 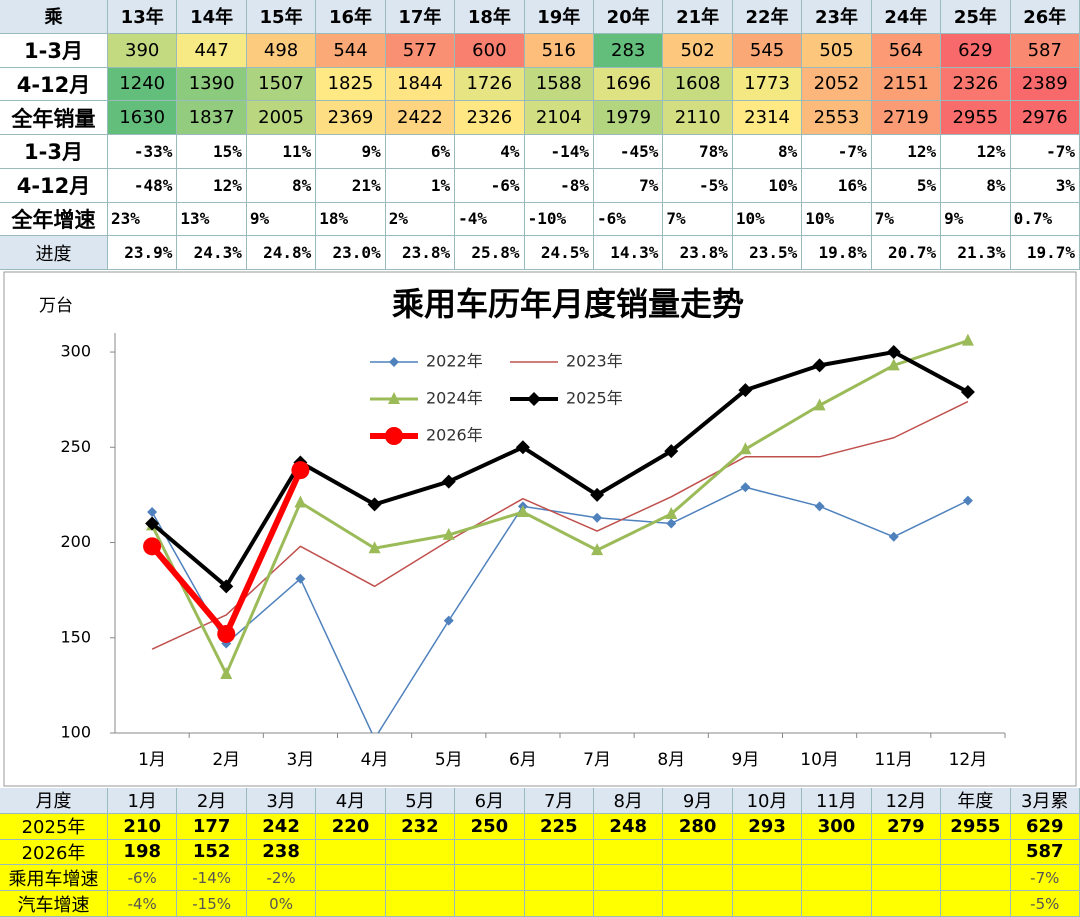 I want to click on table-cell: -14%, so click(x=559, y=152).